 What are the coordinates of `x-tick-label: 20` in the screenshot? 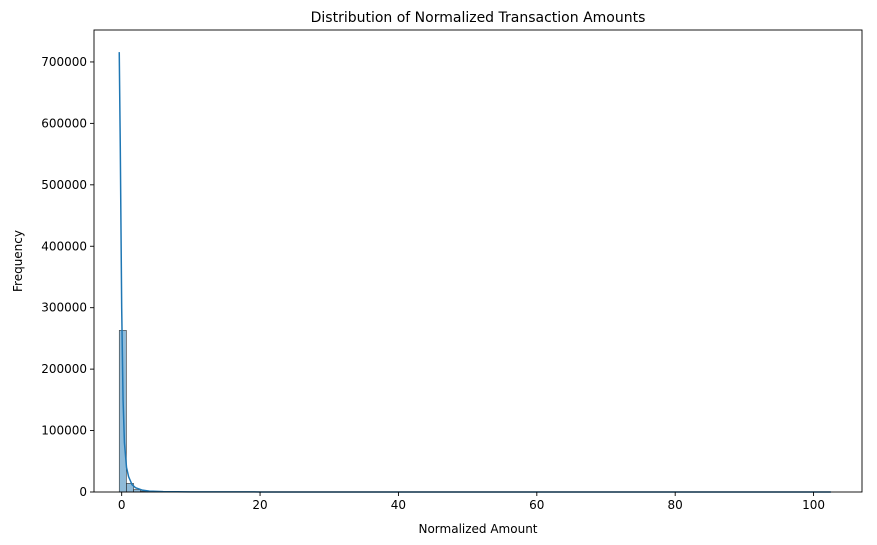 It's located at (259, 505).